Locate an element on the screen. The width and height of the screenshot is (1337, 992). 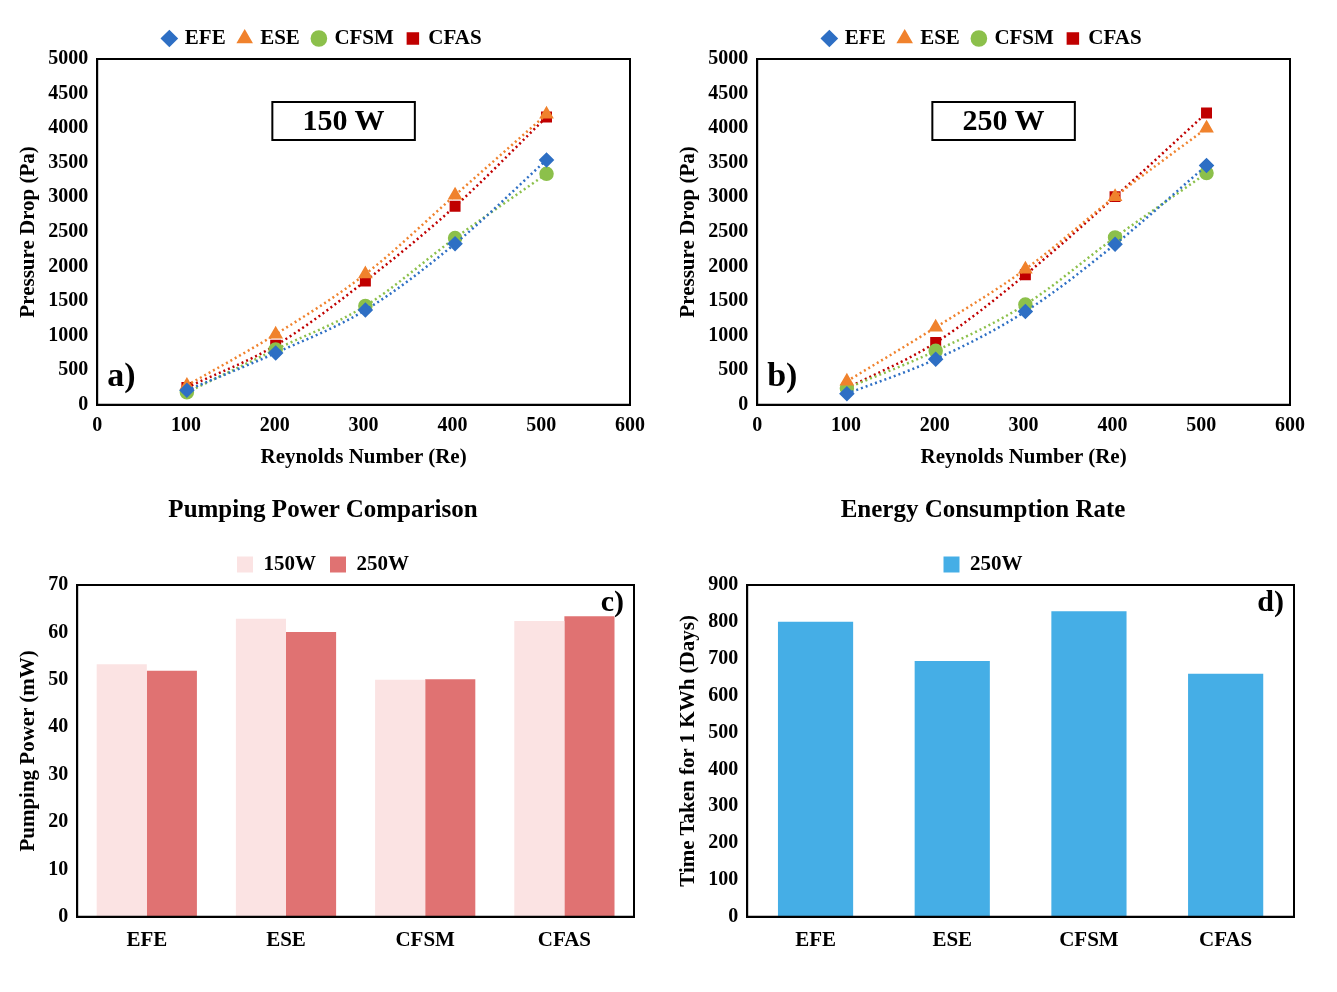
y-tick-label: 30 is located at coordinates (58, 772).